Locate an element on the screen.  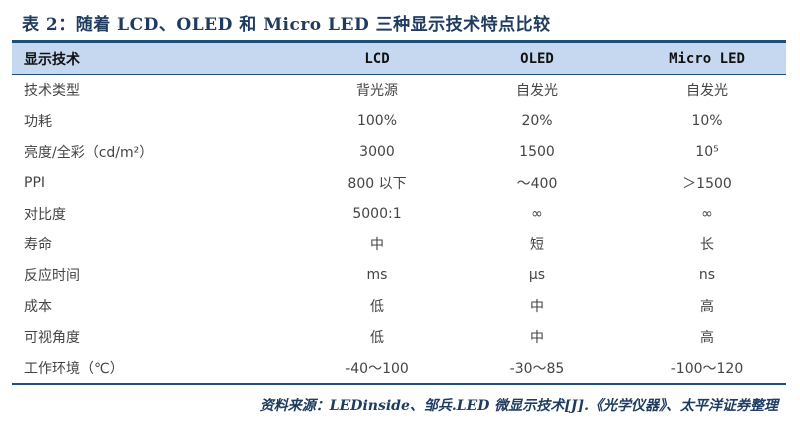
table-cell: 20% is located at coordinates (537, 121).